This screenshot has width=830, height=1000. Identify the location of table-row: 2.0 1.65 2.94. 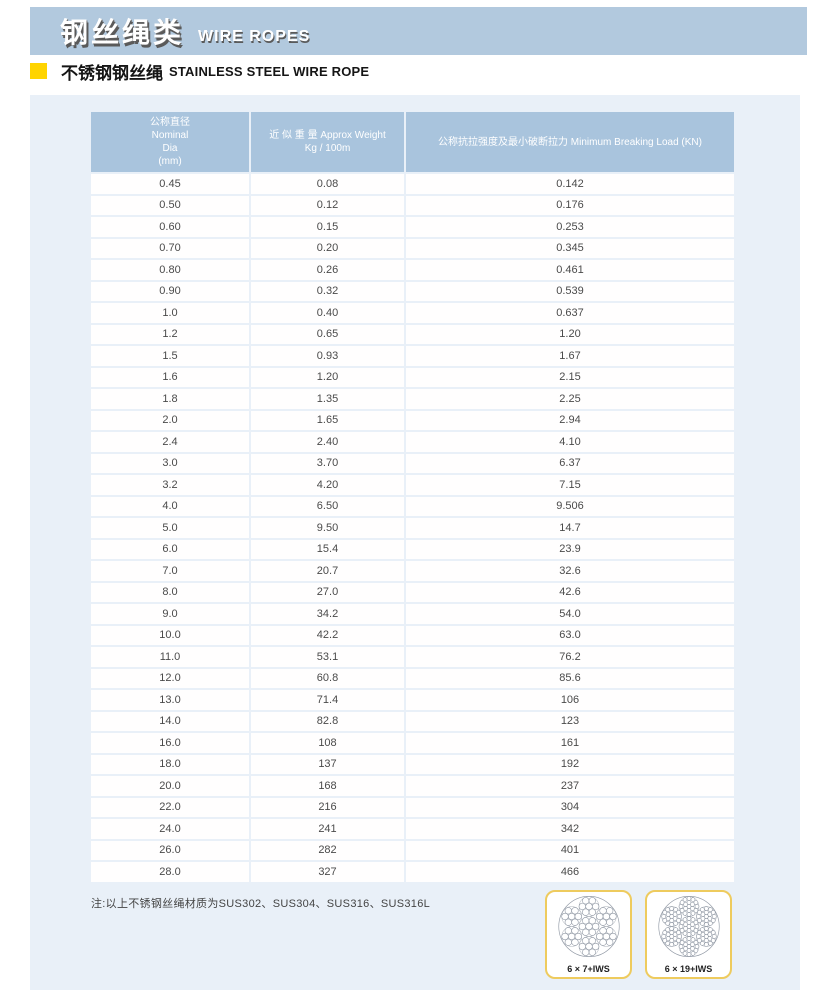
(412, 420).